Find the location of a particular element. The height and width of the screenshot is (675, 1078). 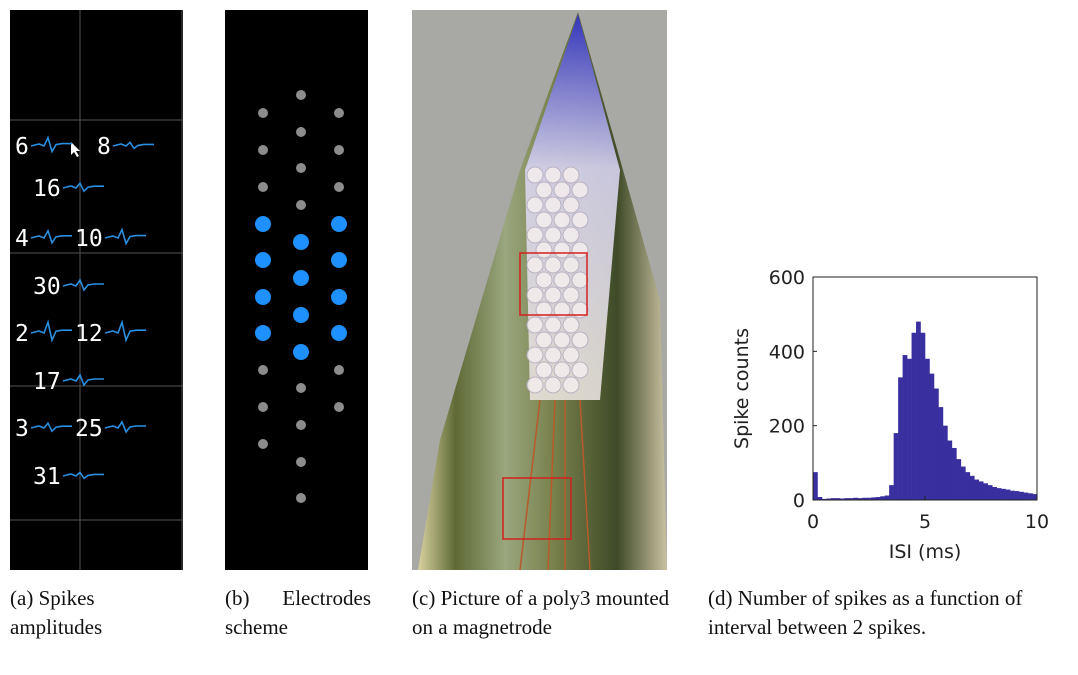

y-tick-label: 200 is located at coordinates (787, 427).